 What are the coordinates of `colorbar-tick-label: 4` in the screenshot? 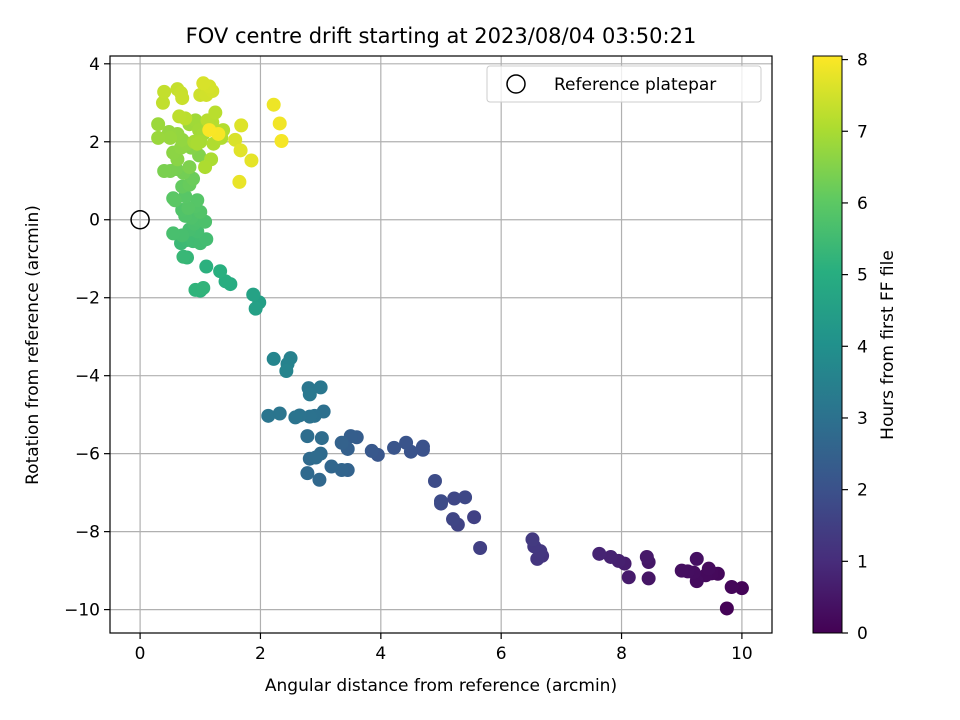 It's located at (862, 347).